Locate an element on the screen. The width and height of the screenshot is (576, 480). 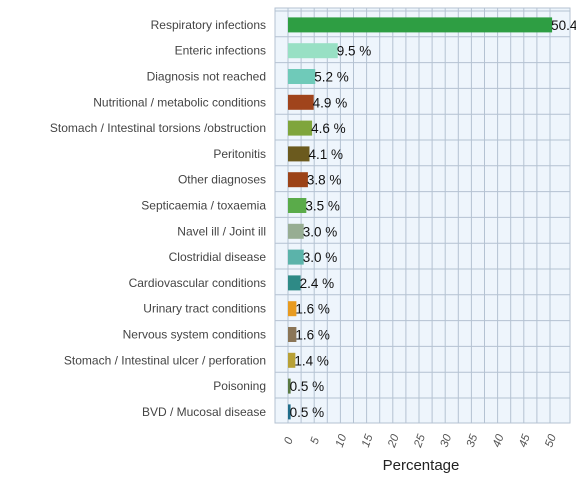
category-label: Clostridial disease is located at coordinates (218, 257).